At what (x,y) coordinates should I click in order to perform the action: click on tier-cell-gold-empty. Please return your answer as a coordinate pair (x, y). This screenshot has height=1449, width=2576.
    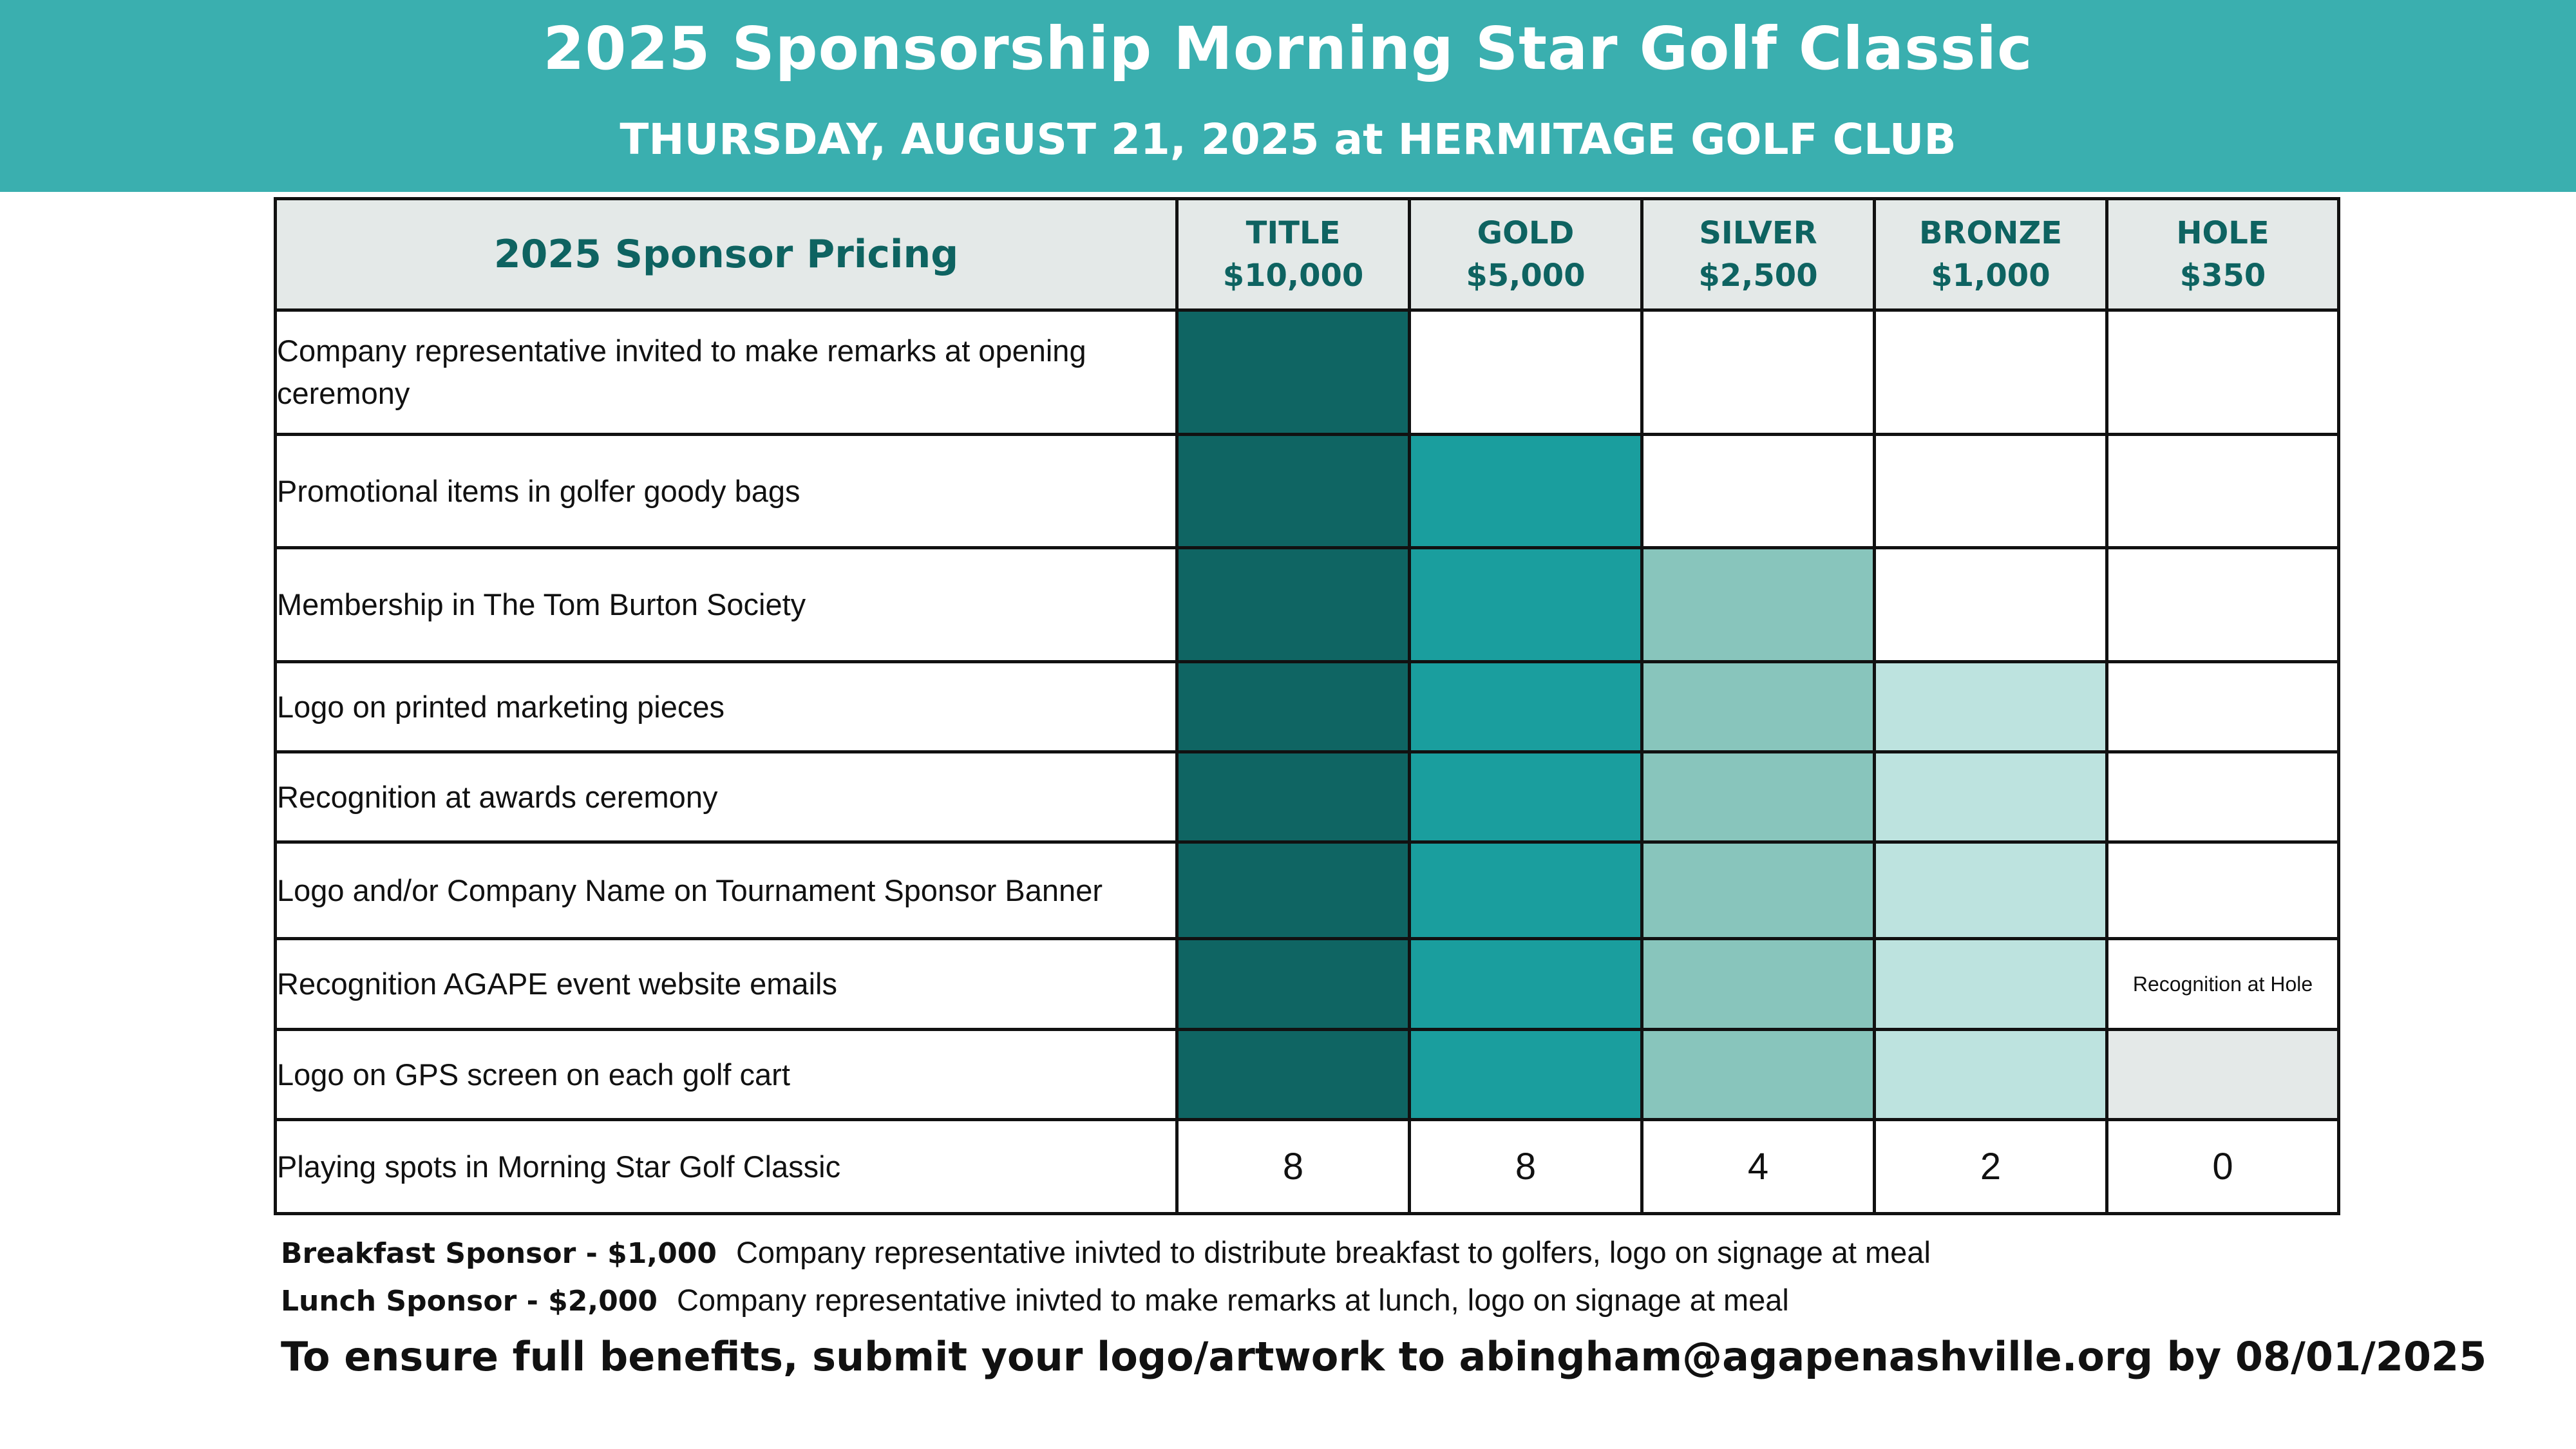
    Looking at the image, I should click on (1525, 372).